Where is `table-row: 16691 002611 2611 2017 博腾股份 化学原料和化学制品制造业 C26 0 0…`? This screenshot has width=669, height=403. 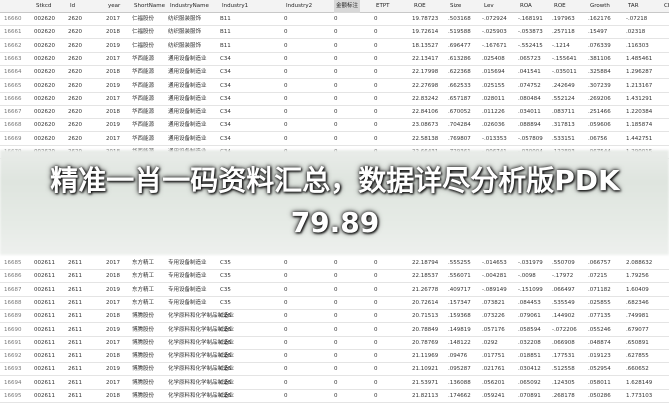 table-row: 16691 002611 2611 2017 博腾股份 化学原料和化学制品制造业 C26 0 0… is located at coordinates (334, 343).